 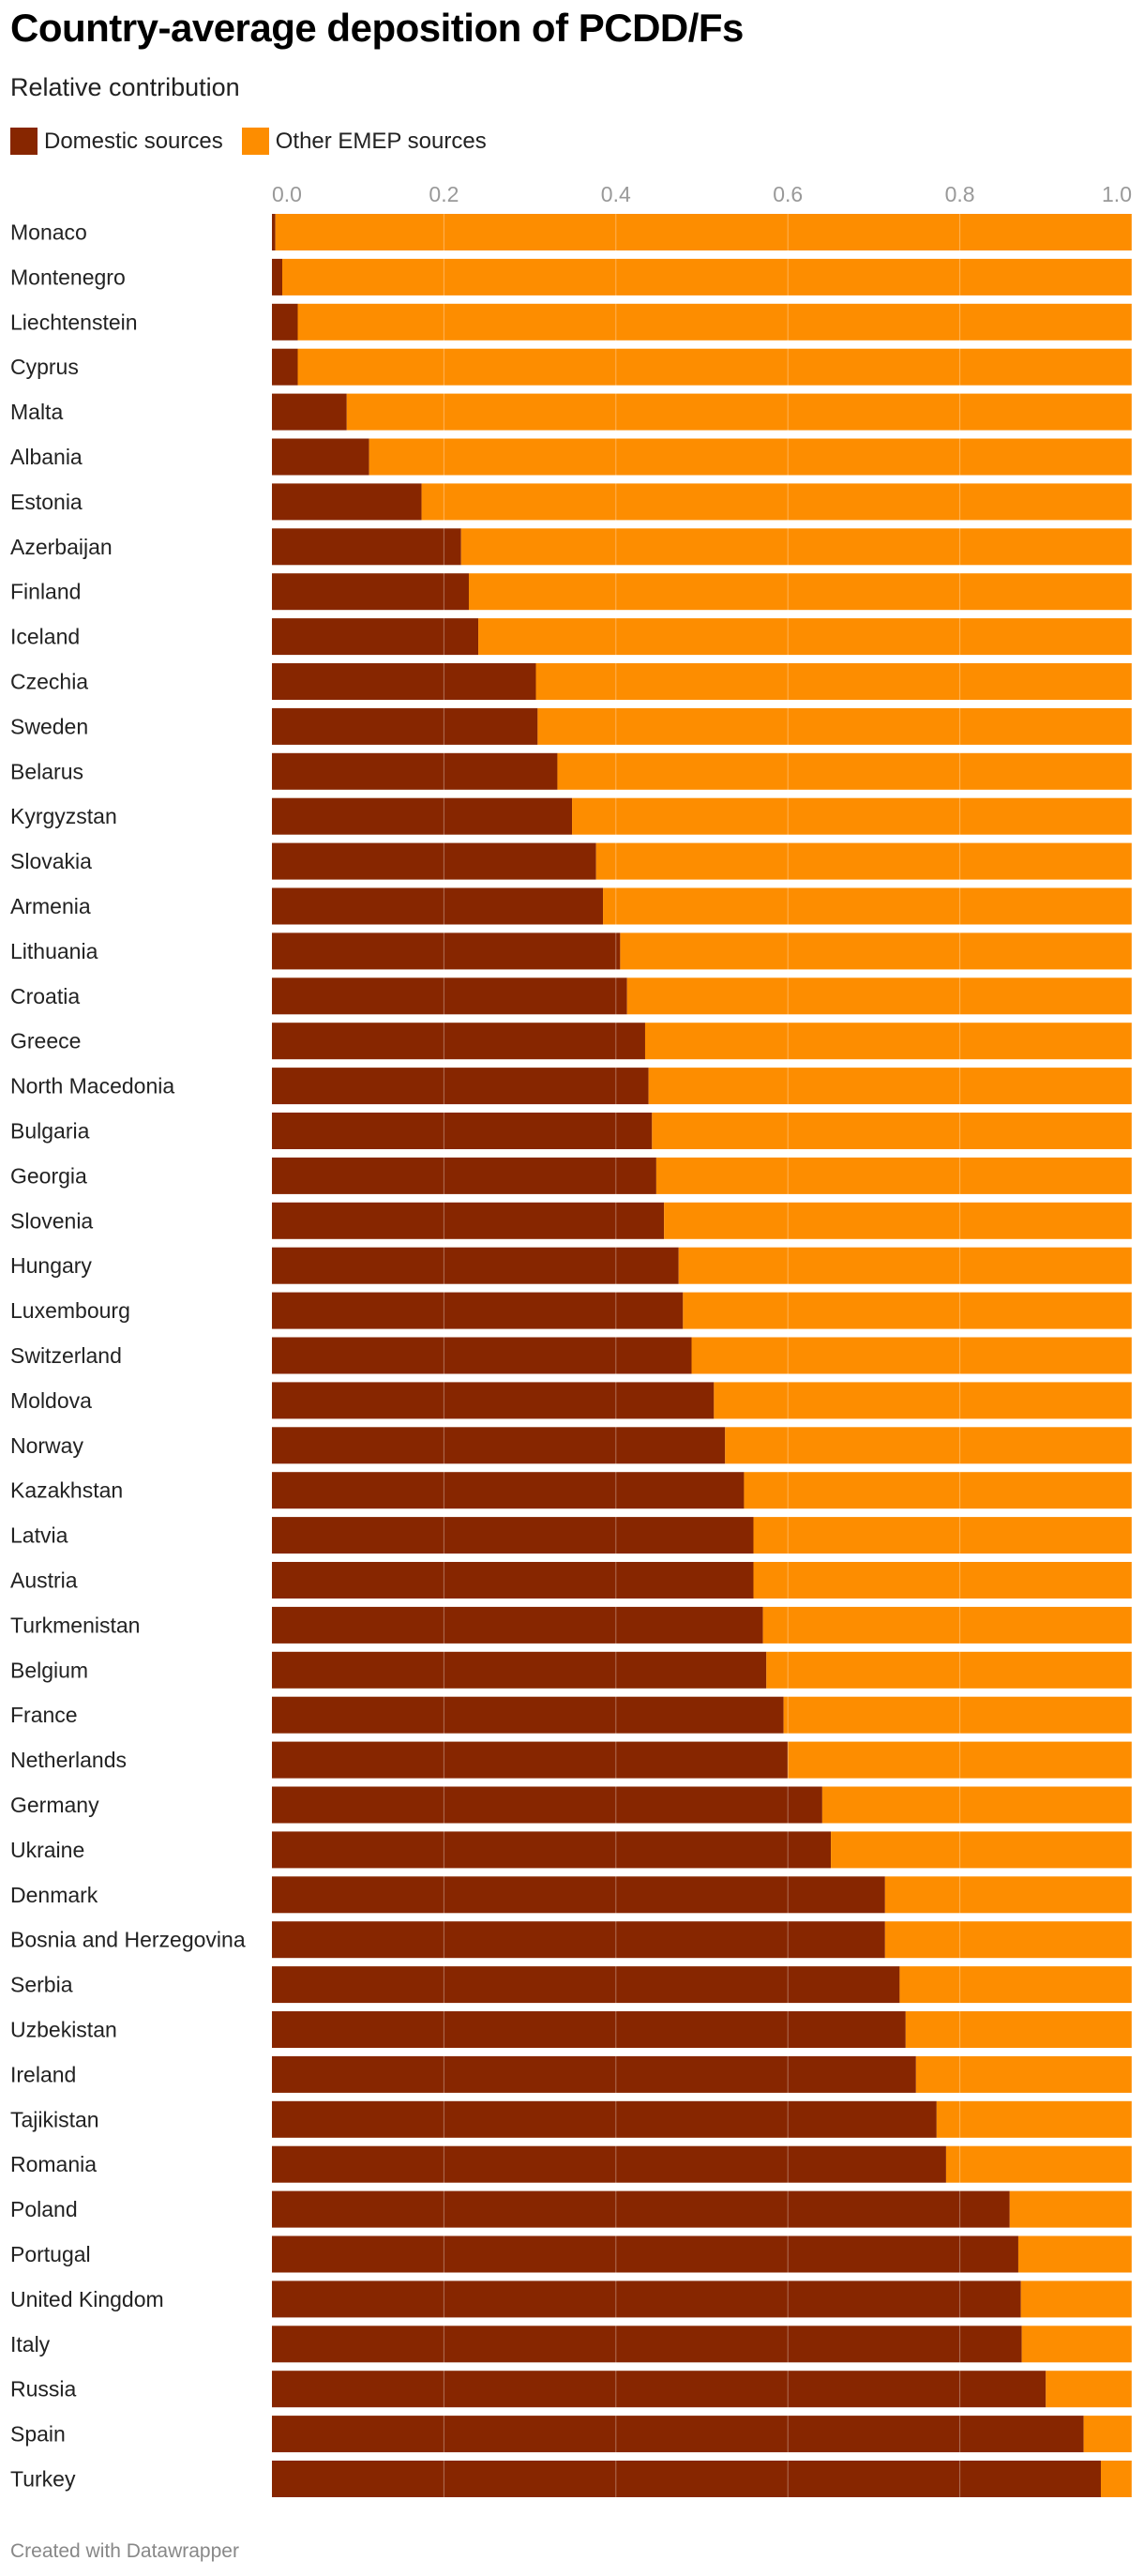 What do you see at coordinates (257, 141) in the screenshot?
I see `legend: Domestic sources Other EMEP sources` at bounding box center [257, 141].